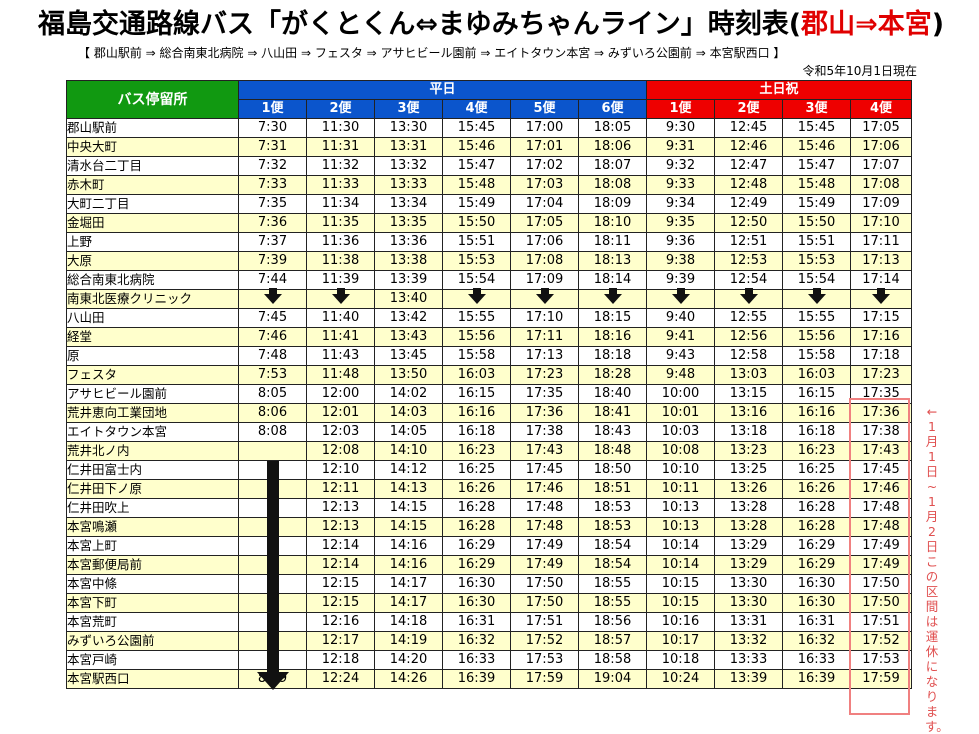 Image resolution: width=979 pixels, height=734 pixels. What do you see at coordinates (680, 508) in the screenshot?
I see `time-cell: 10:13` at bounding box center [680, 508].